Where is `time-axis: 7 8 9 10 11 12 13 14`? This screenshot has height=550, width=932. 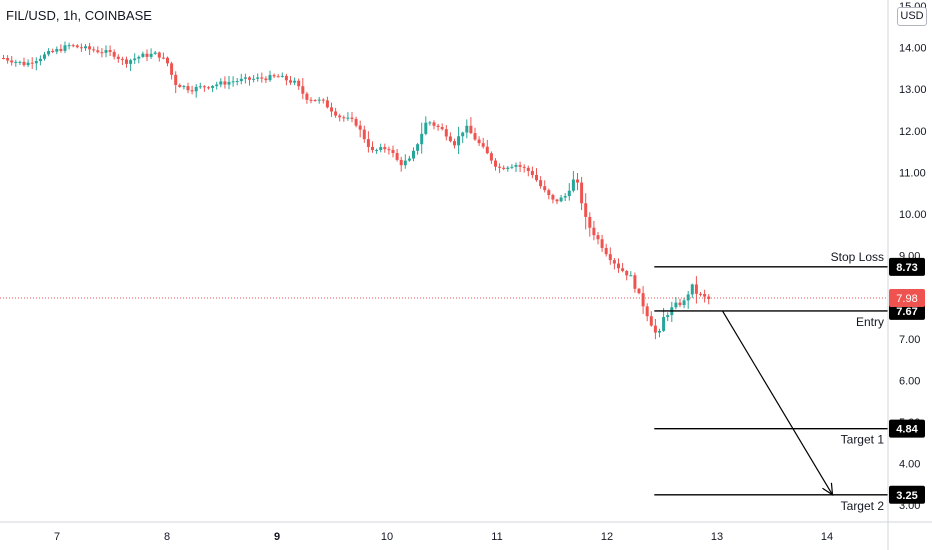
time-axis: 7 8 9 10 11 12 13 14 is located at coordinates (443, 537).